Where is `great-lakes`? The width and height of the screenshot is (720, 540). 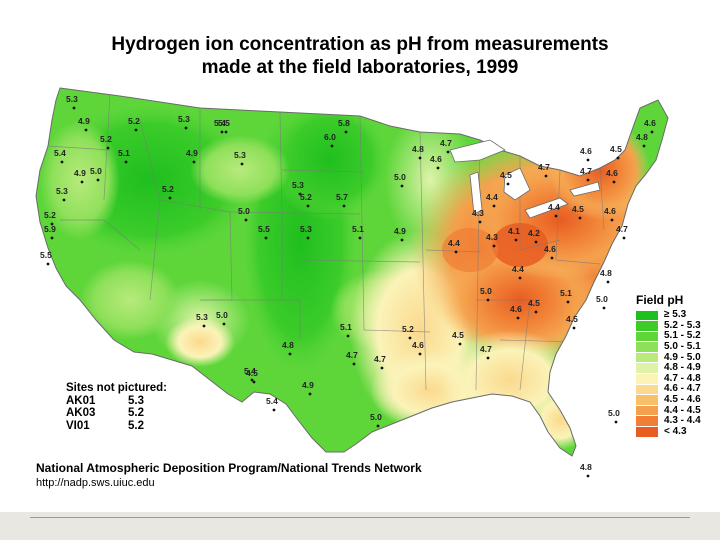 great-lakes is located at coordinates (525, 179).